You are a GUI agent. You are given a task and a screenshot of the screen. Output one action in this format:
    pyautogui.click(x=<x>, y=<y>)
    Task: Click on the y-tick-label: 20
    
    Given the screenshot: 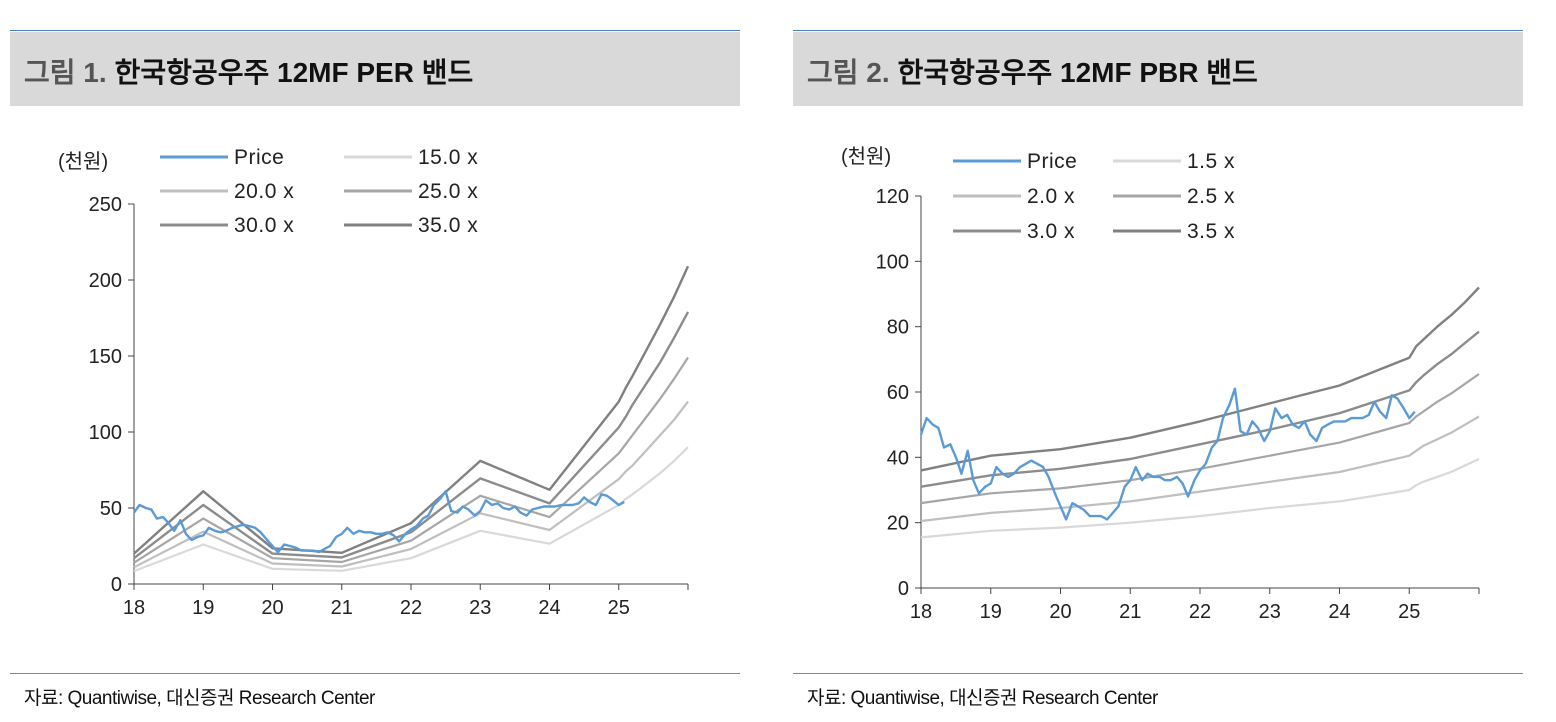 What is the action you would take?
    pyautogui.click(x=898, y=524)
    